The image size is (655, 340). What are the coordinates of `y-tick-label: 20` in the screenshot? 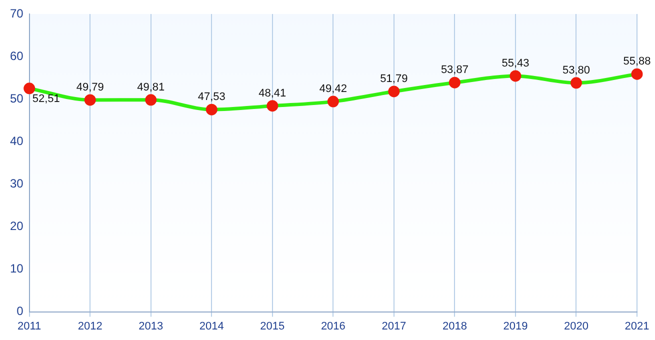 It's located at (17, 226).